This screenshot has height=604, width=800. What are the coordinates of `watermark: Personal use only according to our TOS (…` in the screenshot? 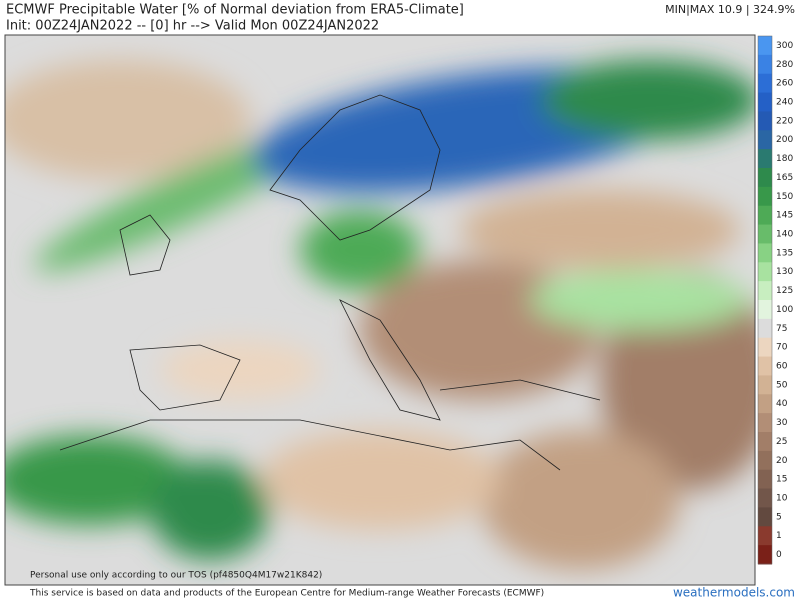 It's located at (176, 576).